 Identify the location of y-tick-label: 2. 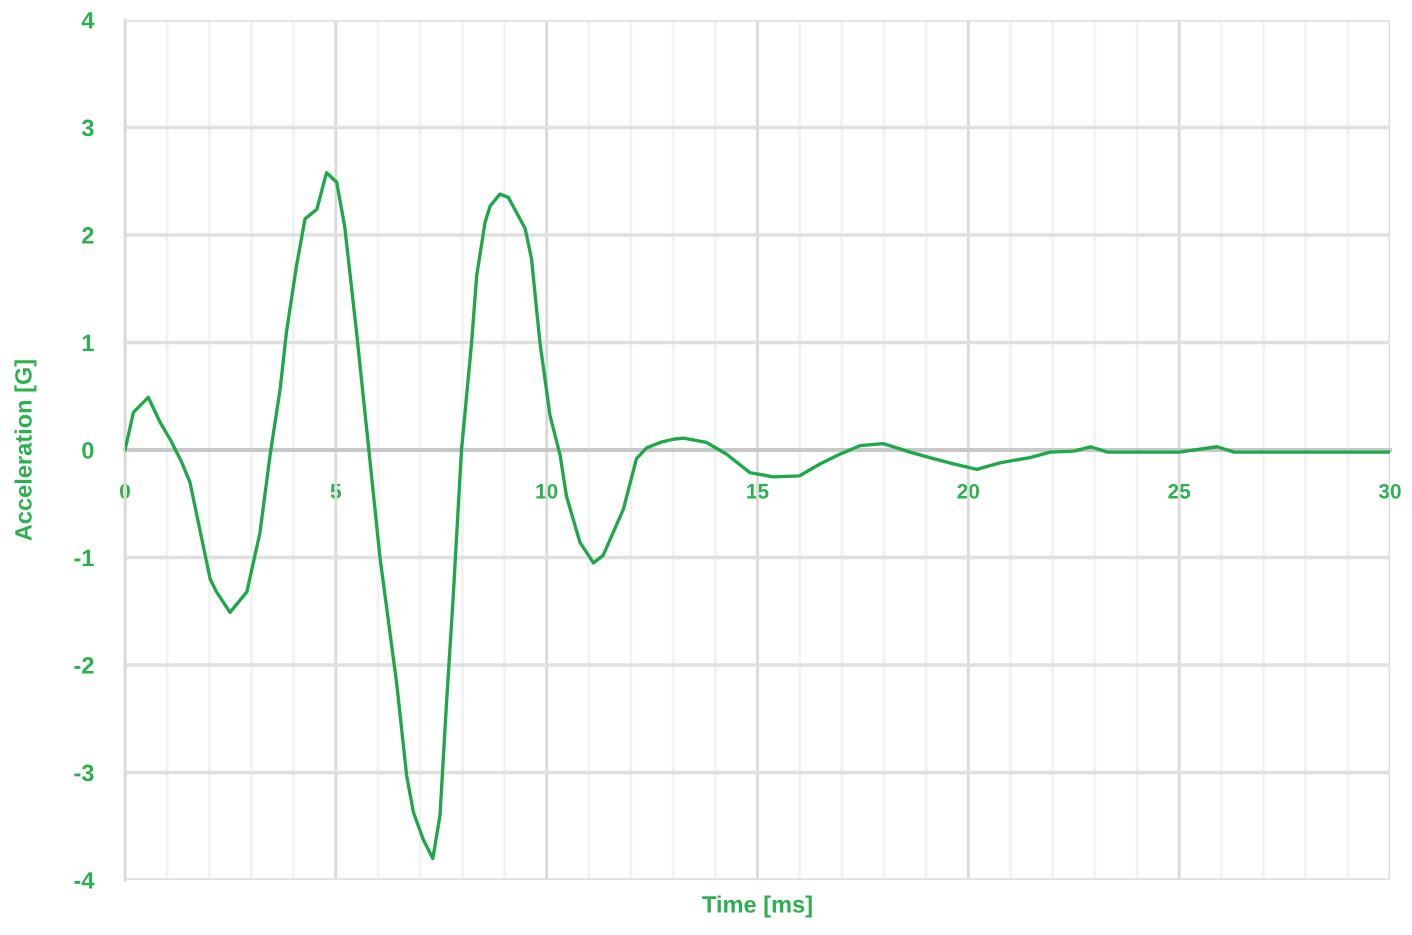
(88, 235).